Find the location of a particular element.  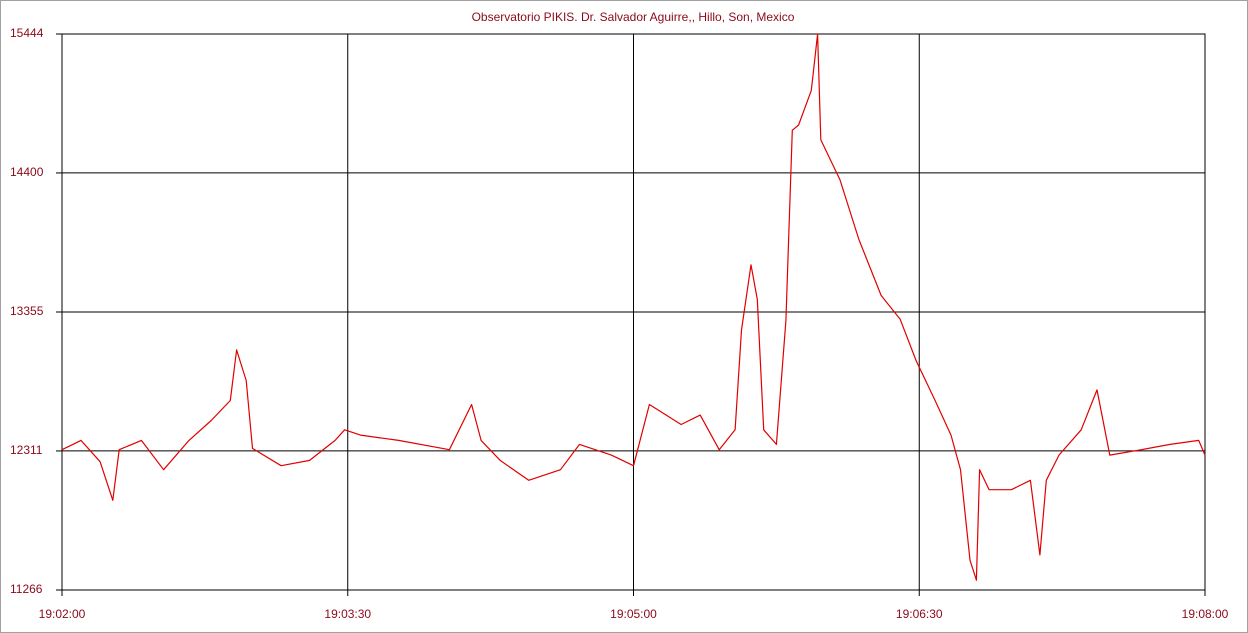

x-tick-label: 19:08:00 is located at coordinates (1205, 614).